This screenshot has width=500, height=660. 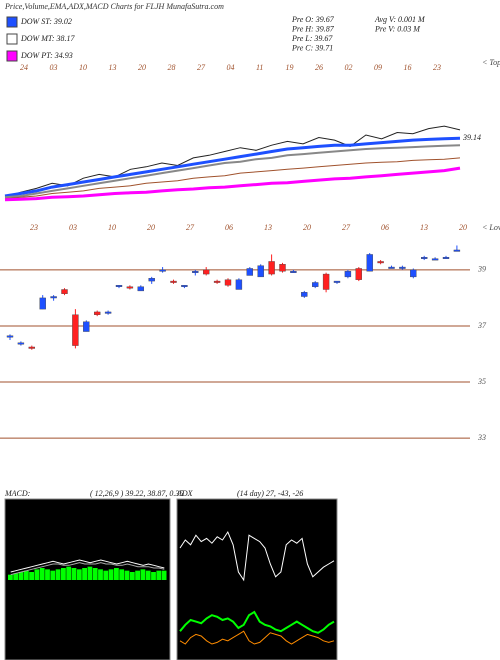 What do you see at coordinates (313, 19) in the screenshot?
I see `info-text: Pre O: 39.67` at bounding box center [313, 19].